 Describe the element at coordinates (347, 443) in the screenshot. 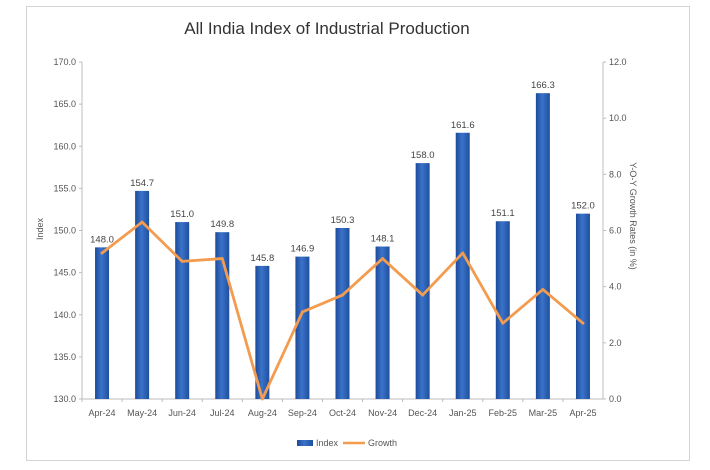

I see `legend: Index Growth` at that location.